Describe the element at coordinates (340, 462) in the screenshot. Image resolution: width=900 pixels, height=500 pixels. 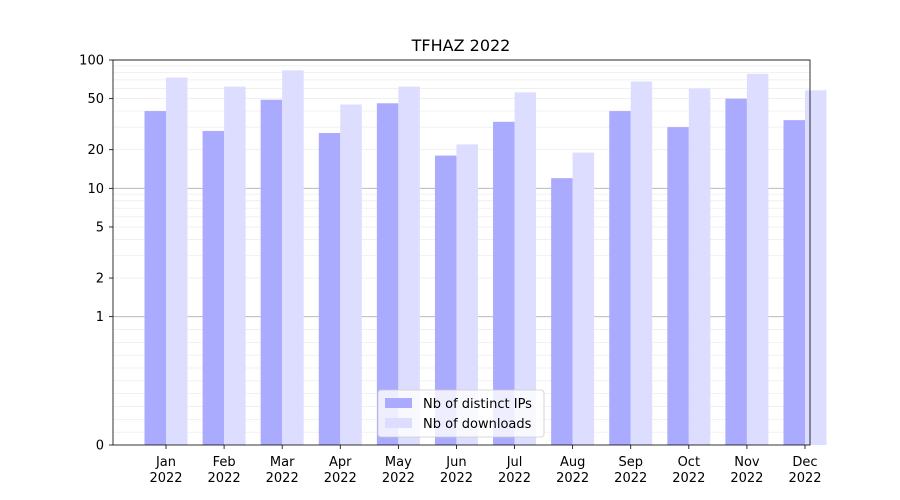
I see `x-tick-label-month: Apr` at that location.